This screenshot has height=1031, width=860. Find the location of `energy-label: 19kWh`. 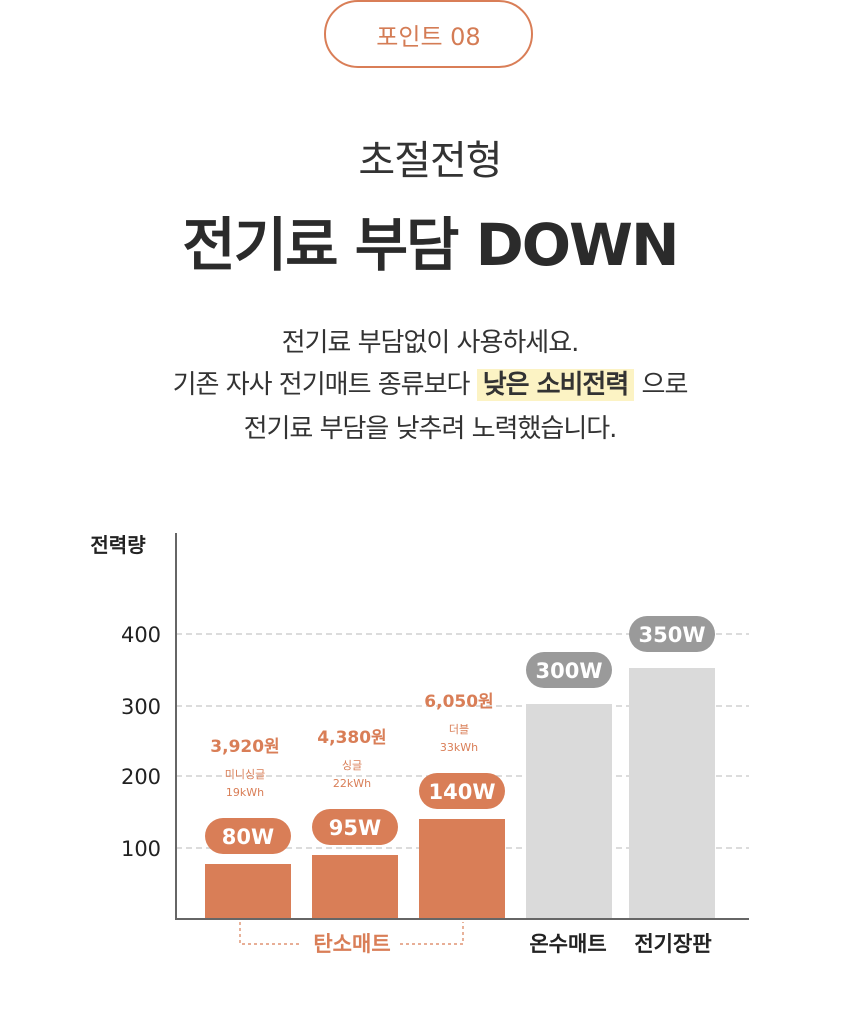

energy-label: 19kWh is located at coordinates (245, 792).